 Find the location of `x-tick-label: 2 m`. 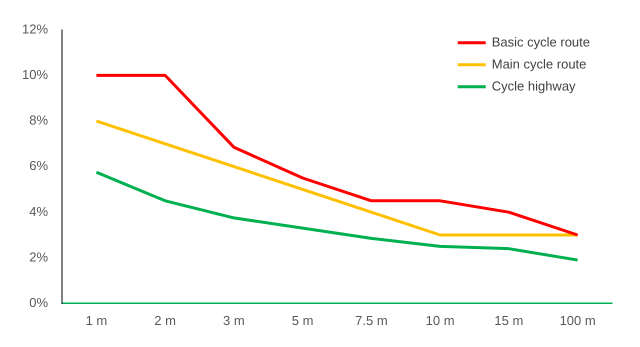

x-tick-label: 2 m is located at coordinates (165, 320).